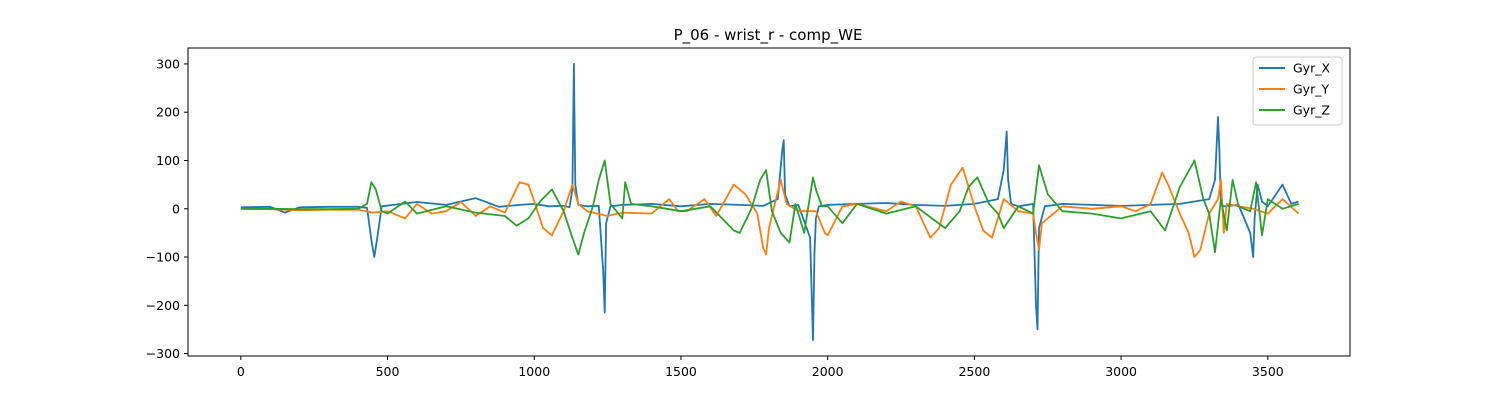  I want to click on x-axis: 0 500 1000 1500 2000 2500 3000 3500, so click(760, 367).